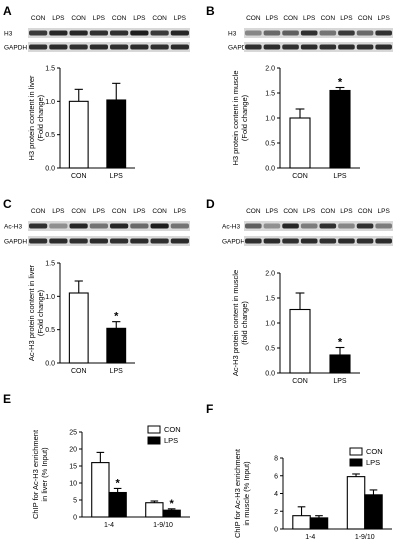 This screenshot has height=550, width=401. What do you see at coordinates (209, 409) in the screenshot?
I see `panel-letter-f: F` at bounding box center [209, 409].